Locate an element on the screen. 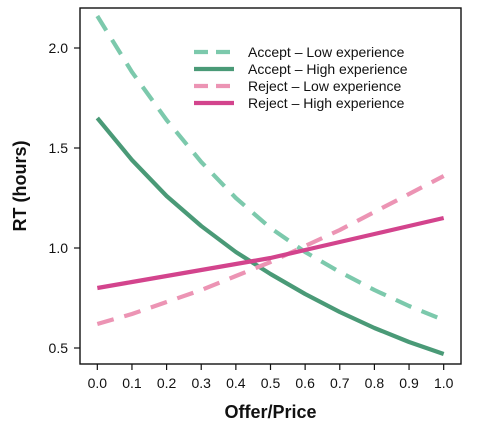  x-tick-label: 0.7 is located at coordinates (340, 383).